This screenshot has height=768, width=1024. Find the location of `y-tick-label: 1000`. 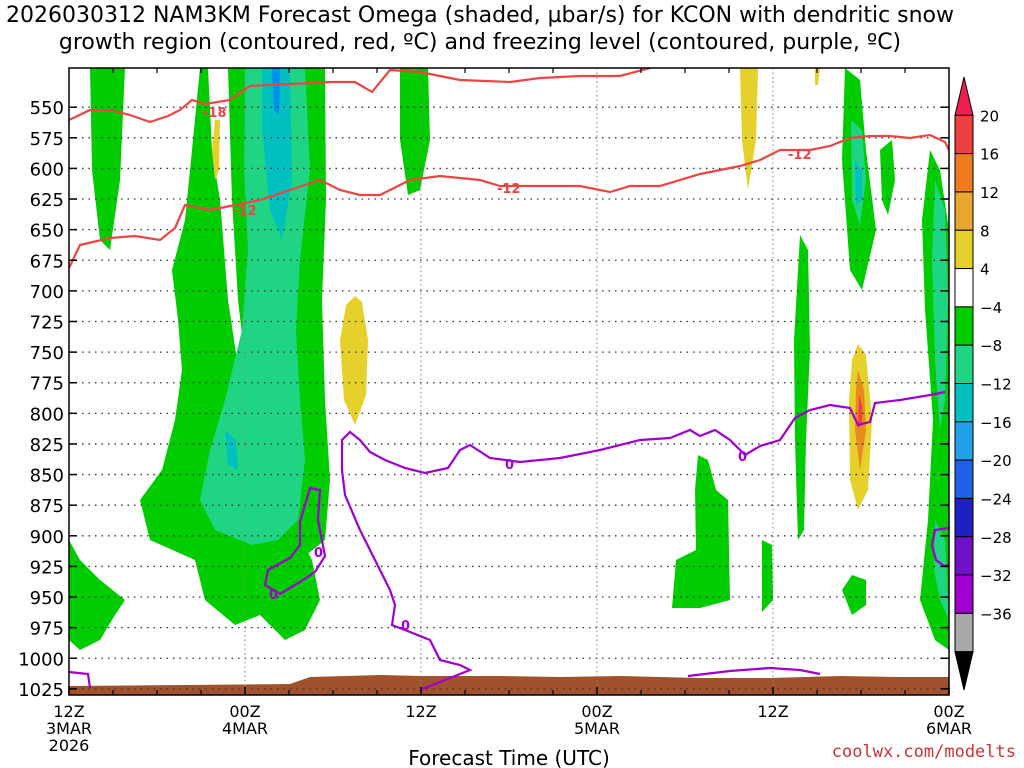

y-tick-label: 1000 is located at coordinates (41, 659).